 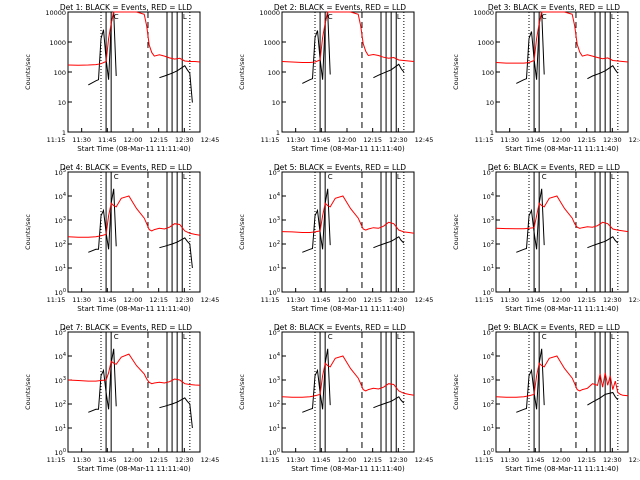 What do you see at coordinates (271, 43) in the screenshot?
I see `y-tick-label: 1000` at bounding box center [271, 43].